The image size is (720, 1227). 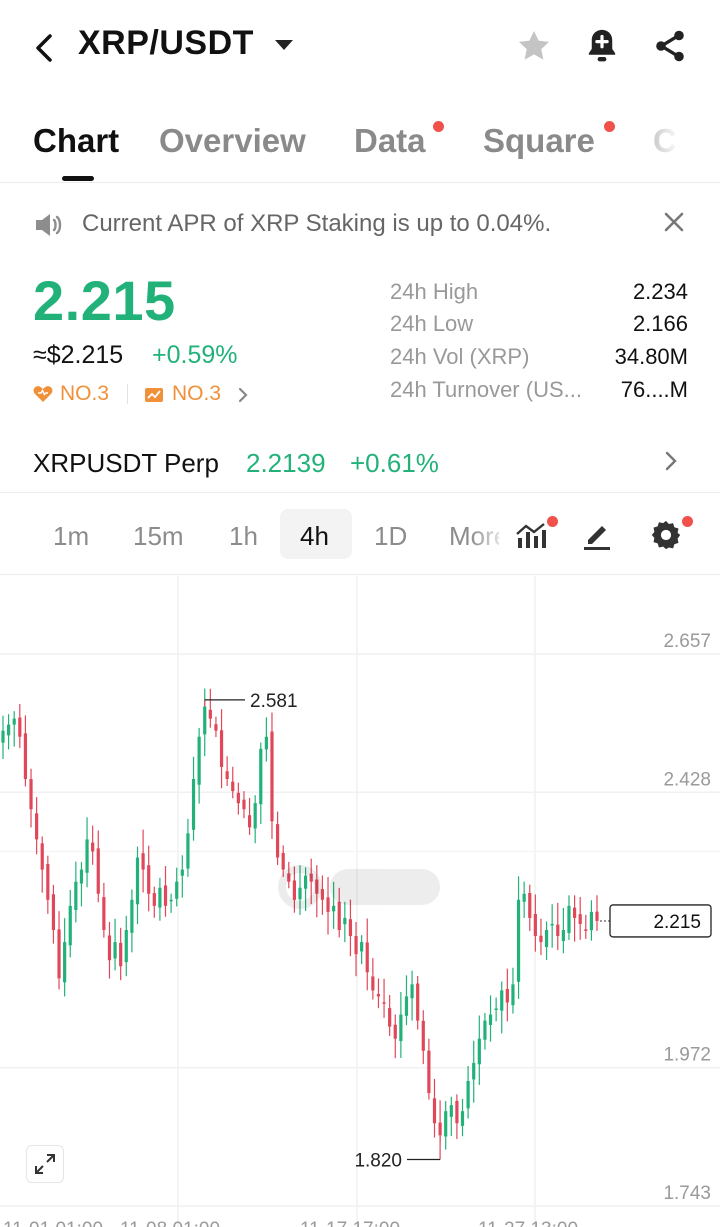 I want to click on fullscreen-expand-button, so click(x=45, y=1164).